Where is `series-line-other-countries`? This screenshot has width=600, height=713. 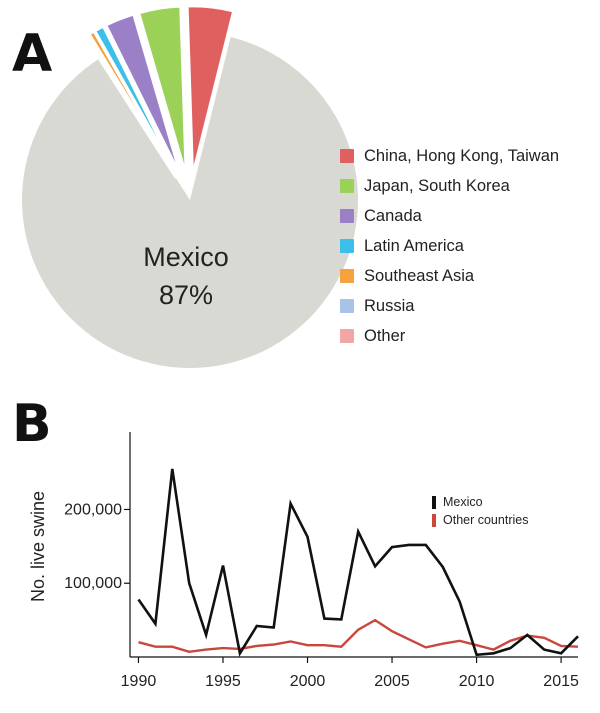
series-line-other-countries is located at coordinates (358, 636).